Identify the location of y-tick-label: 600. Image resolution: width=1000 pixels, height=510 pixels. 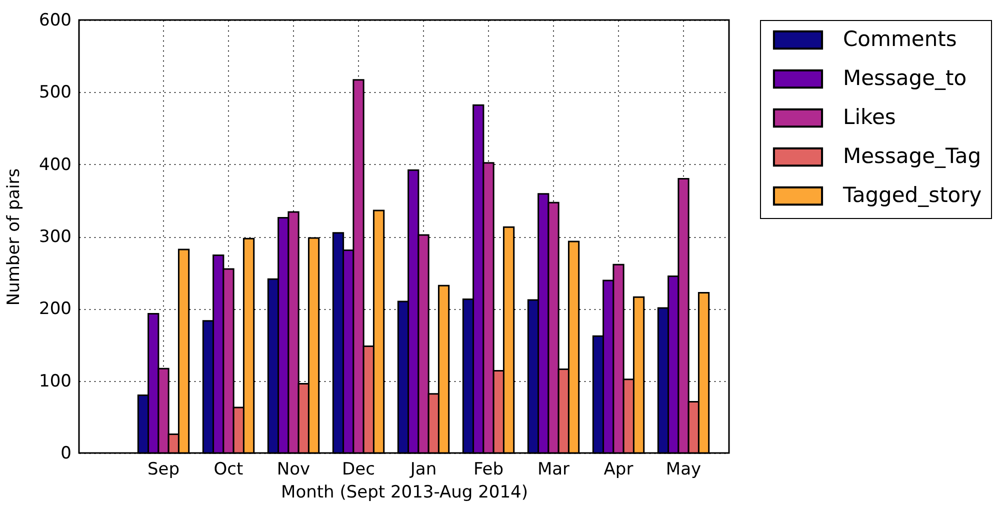
(55, 20).